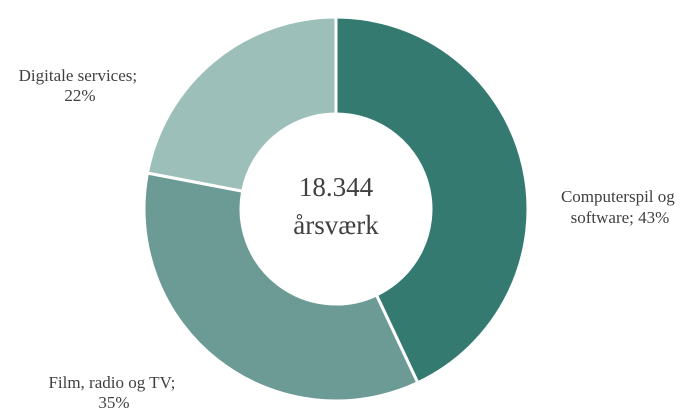 This screenshot has height=415, width=692. What do you see at coordinates (336, 225) in the screenshot?
I see `center-unit: årsværk` at bounding box center [336, 225].